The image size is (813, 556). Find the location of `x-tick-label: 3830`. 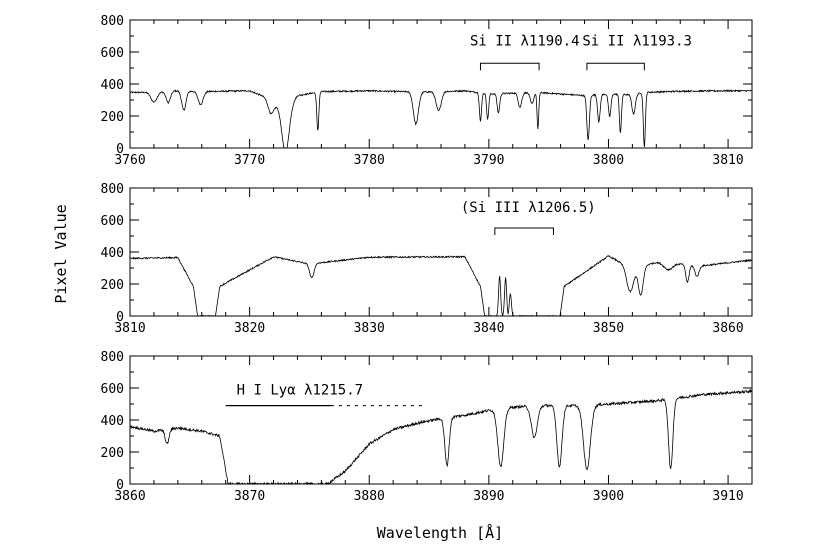

x-tick-label: 3830 is located at coordinates (369, 328).